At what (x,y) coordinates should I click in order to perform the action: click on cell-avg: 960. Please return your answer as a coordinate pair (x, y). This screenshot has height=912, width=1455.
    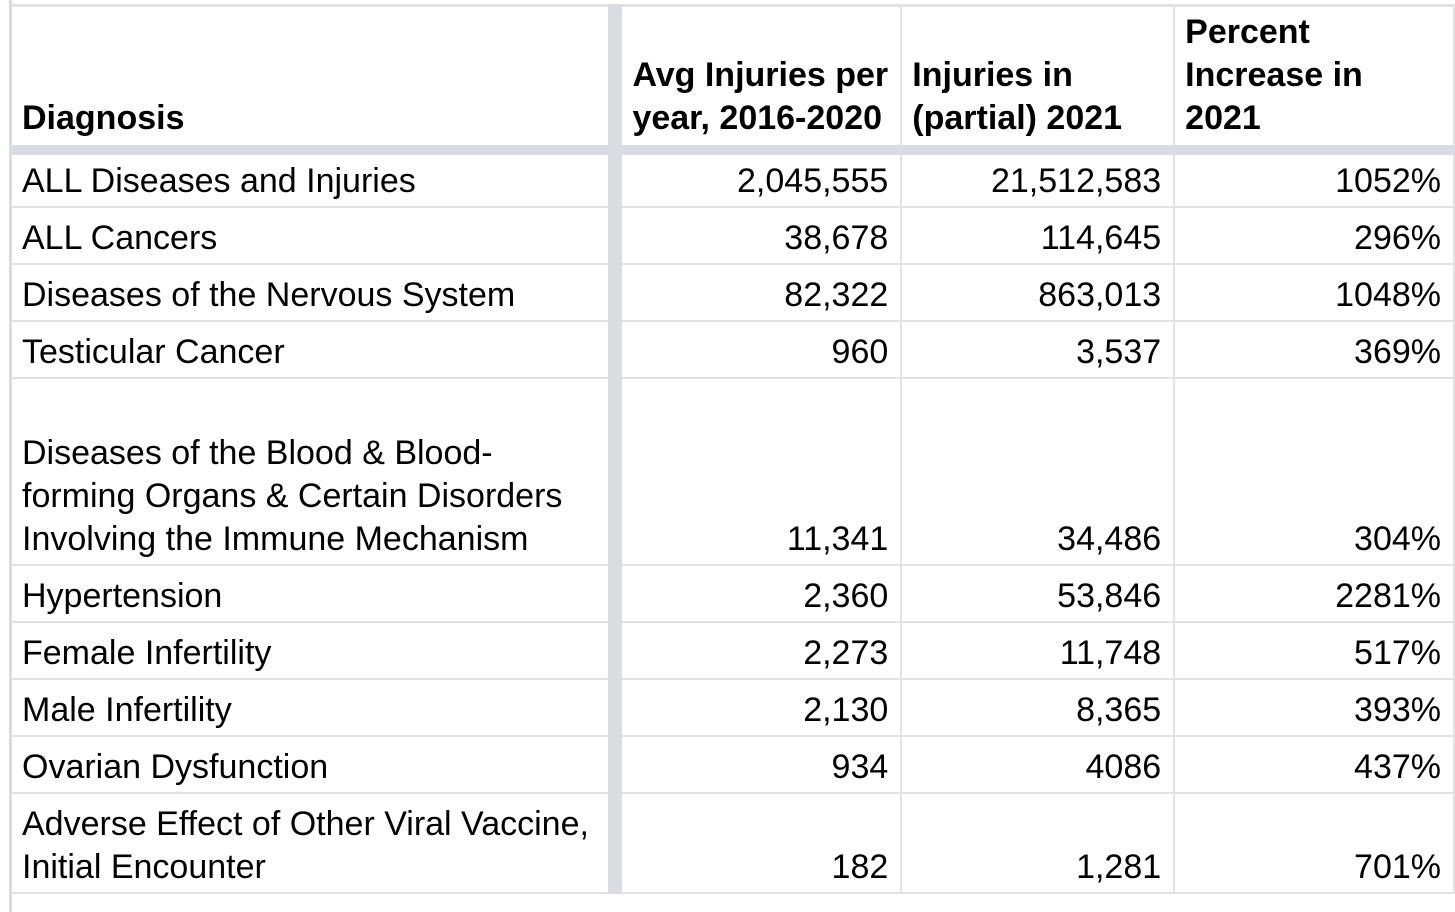
    Looking at the image, I should click on (759, 349).